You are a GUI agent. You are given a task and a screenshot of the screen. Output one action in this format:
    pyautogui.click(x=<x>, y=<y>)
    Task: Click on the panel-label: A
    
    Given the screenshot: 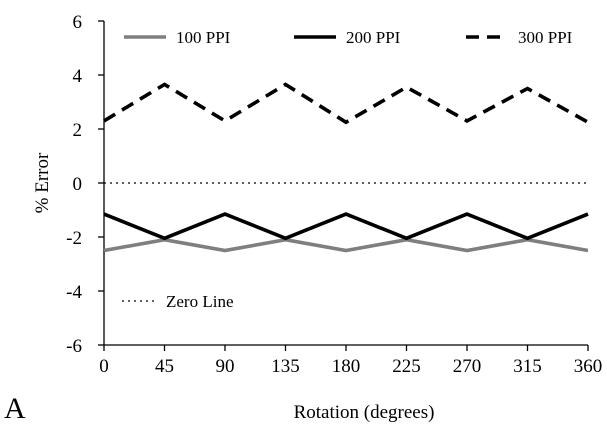 What is the action you would take?
    pyautogui.click(x=15, y=408)
    